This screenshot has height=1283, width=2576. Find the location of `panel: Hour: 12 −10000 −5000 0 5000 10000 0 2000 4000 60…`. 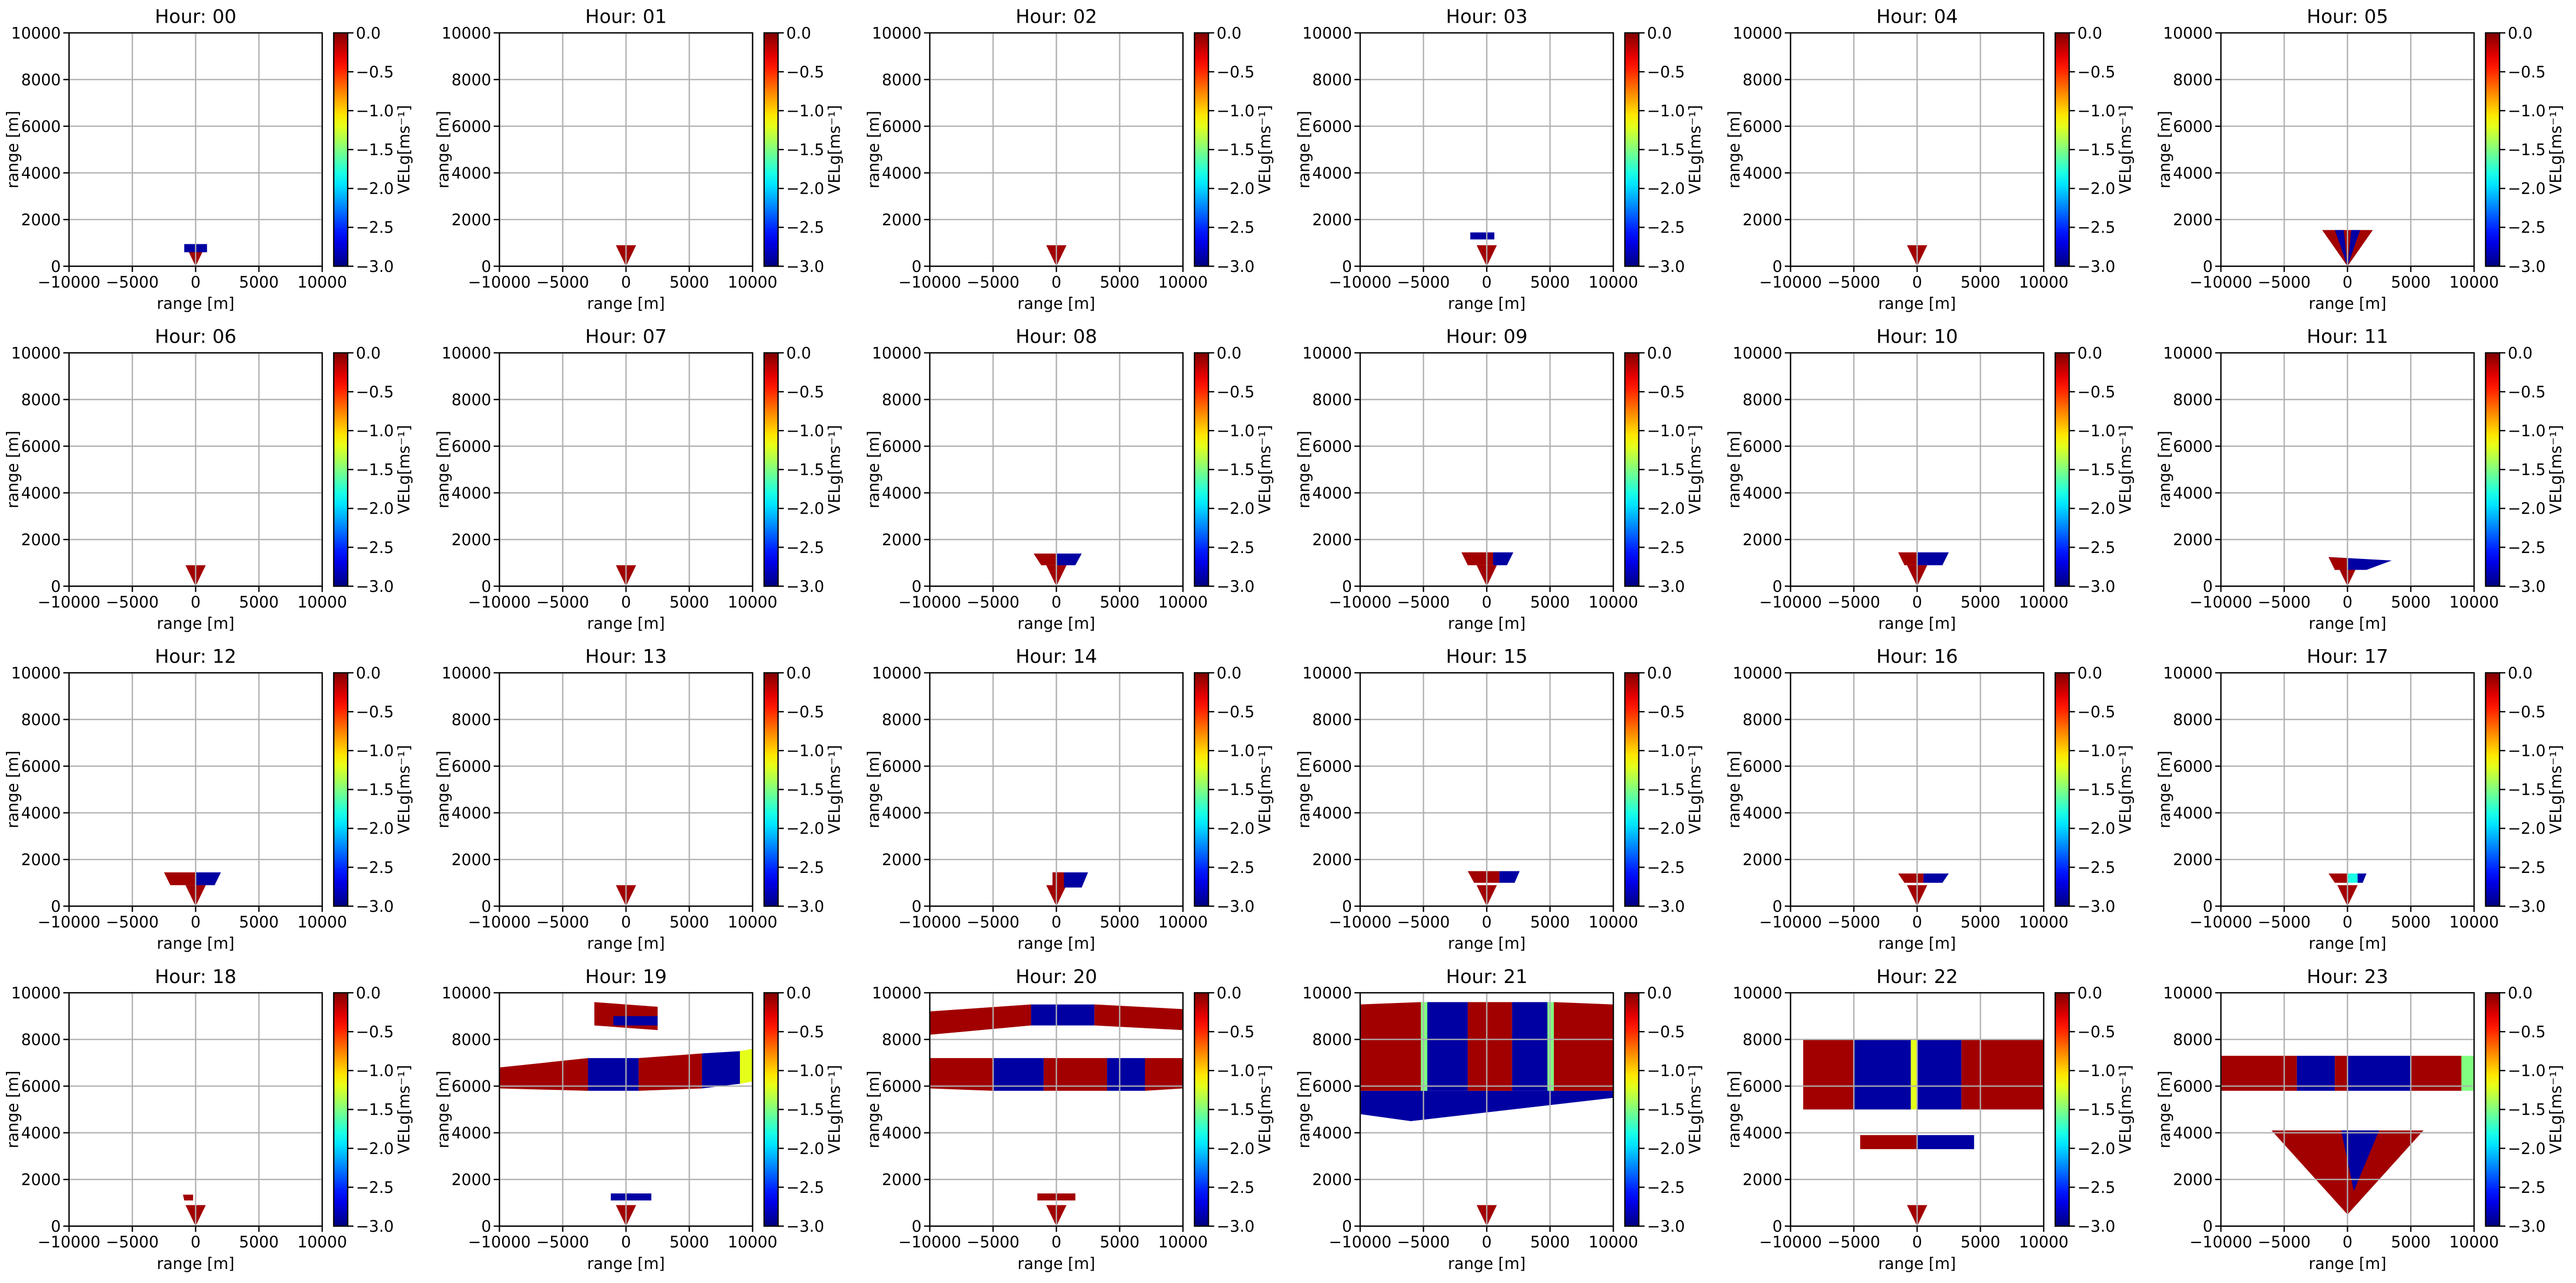

panel: Hour: 12 −10000 −5000 0 5000 10000 0 2000 4000 60… is located at coordinates (208, 799).